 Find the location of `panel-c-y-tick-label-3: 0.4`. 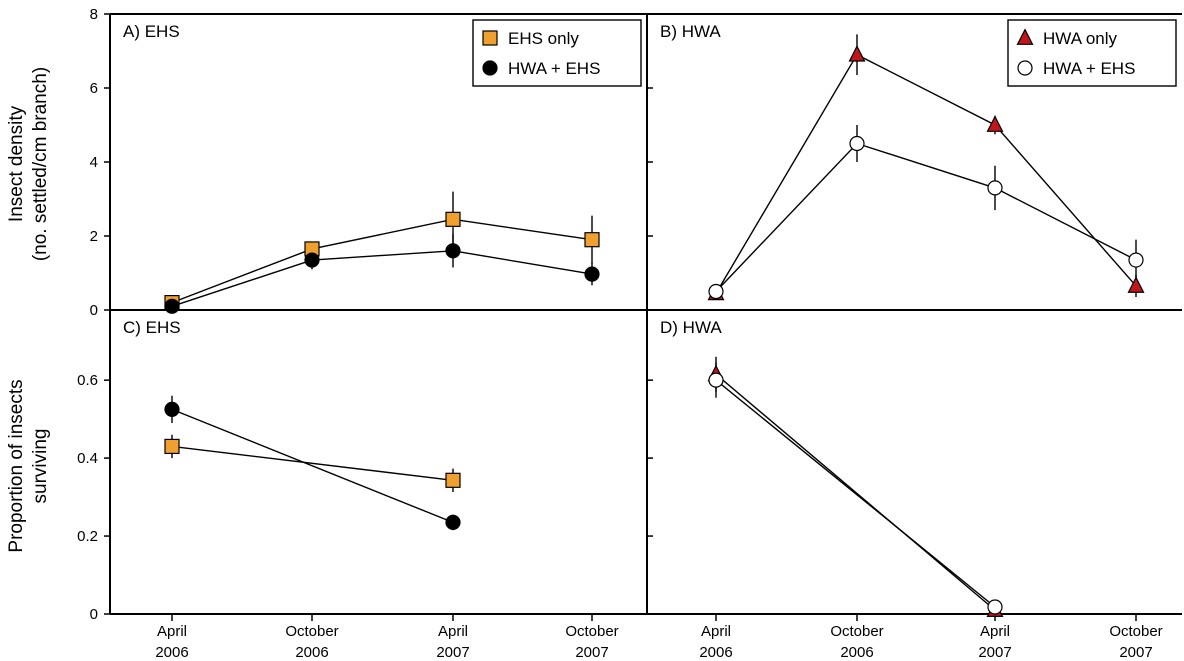

panel-c-y-tick-label-3: 0.4 is located at coordinates (87, 458).